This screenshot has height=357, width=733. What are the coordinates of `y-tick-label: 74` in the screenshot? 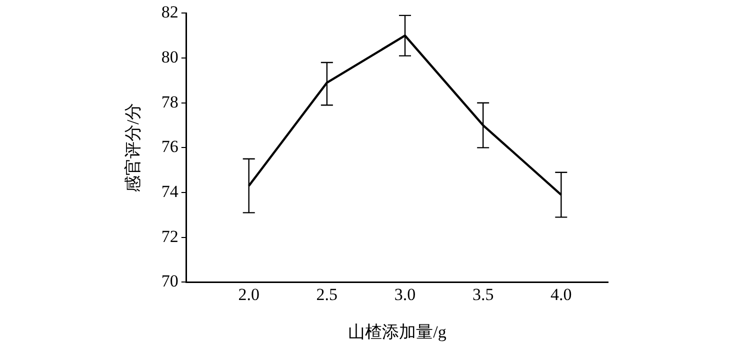 It's located at (170, 191).